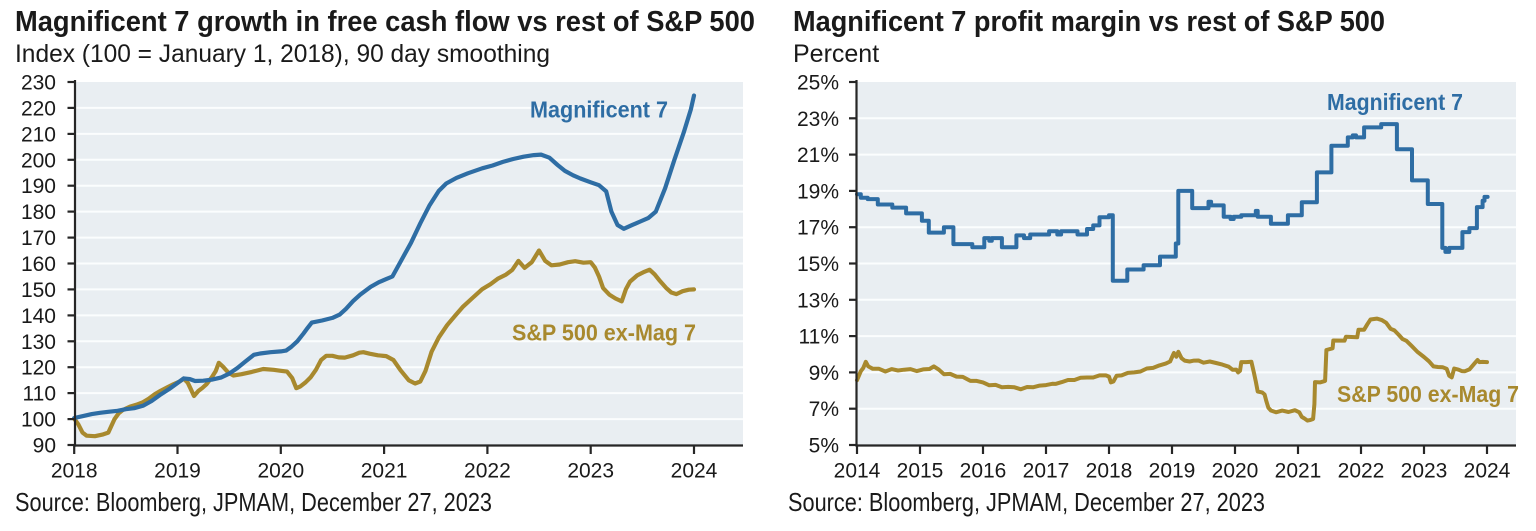  Describe the element at coordinates (38, 186) in the screenshot. I see `svg-text: 190` at that location.